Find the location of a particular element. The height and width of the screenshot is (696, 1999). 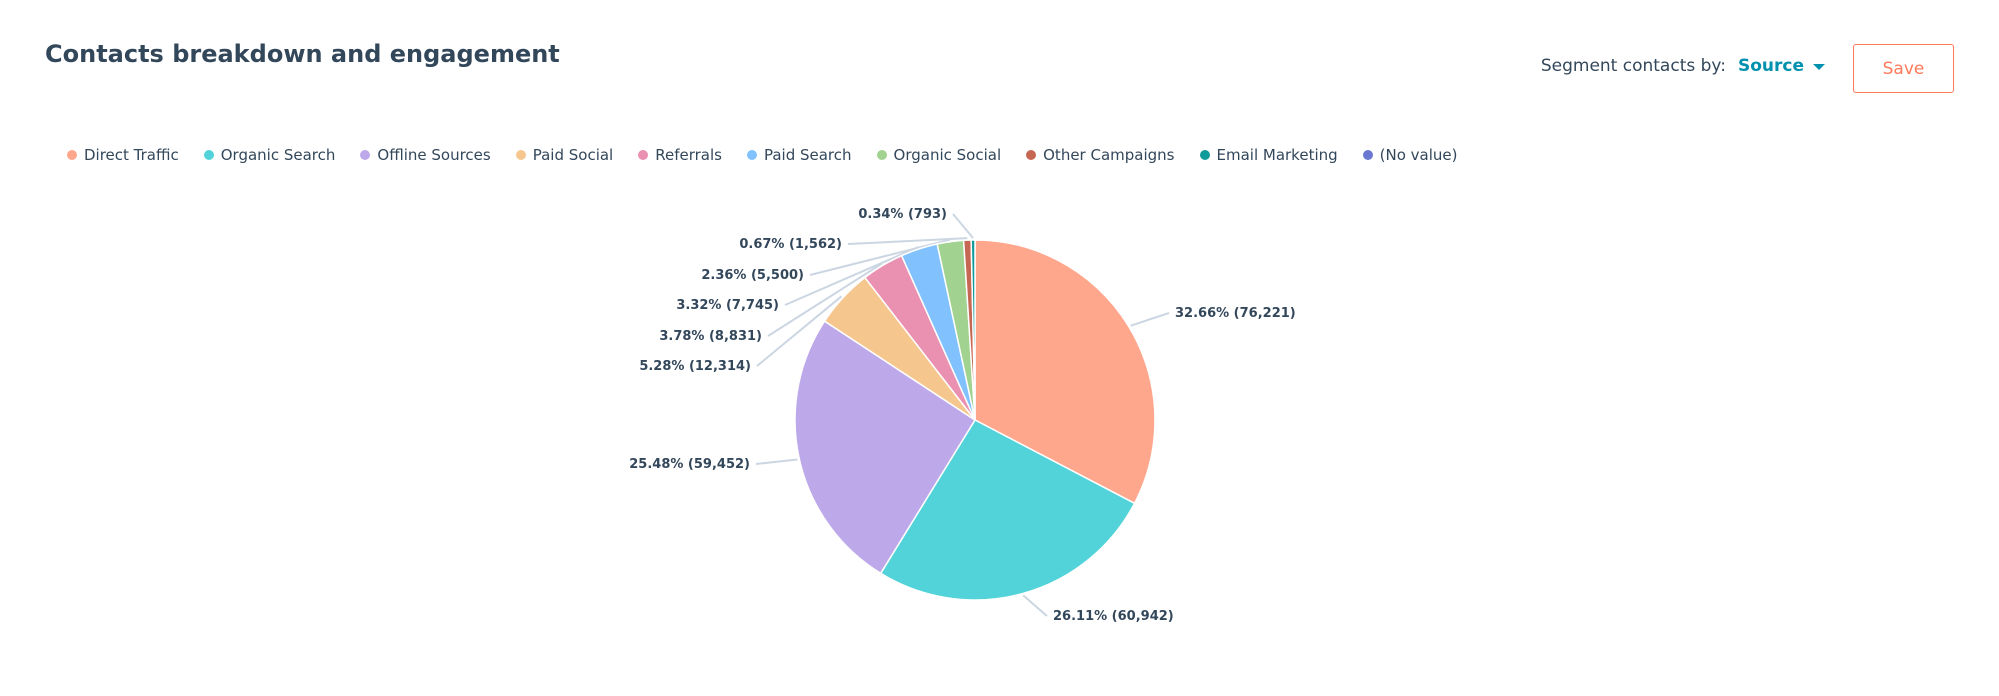

data-label-organic-social: 2.36% (5,500) is located at coordinates (752, 275).